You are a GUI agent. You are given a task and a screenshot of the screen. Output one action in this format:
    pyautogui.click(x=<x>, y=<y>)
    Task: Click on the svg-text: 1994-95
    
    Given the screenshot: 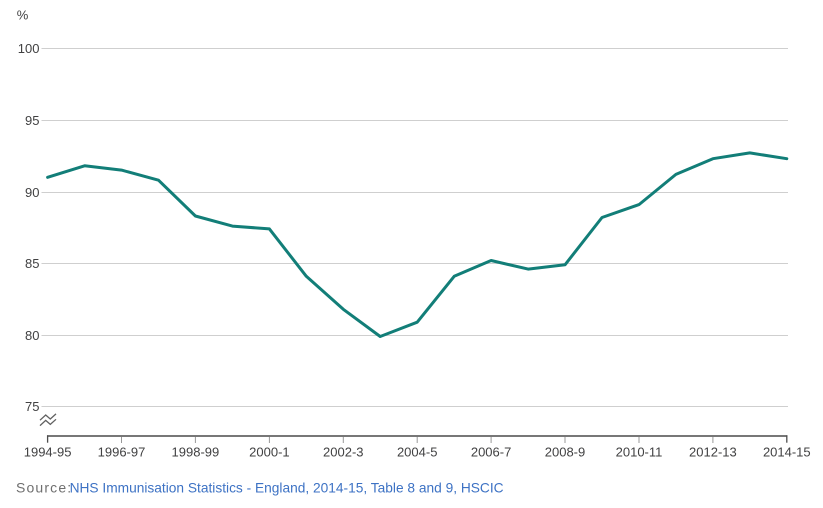 What is the action you would take?
    pyautogui.click(x=48, y=452)
    